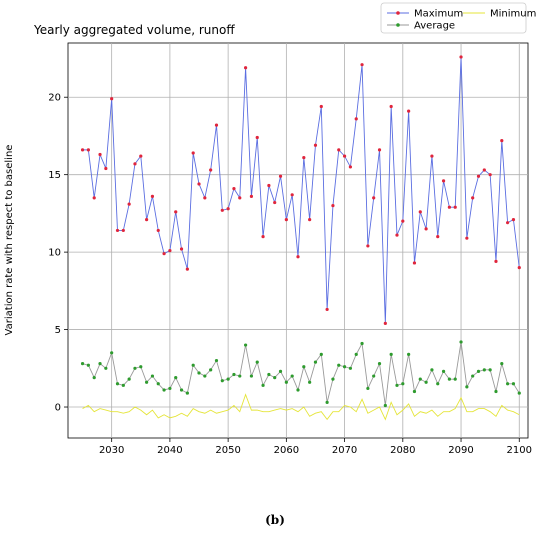 The image size is (550, 533). Describe the element at coordinates (398, 25) in the screenshot. I see `legend-marker-average` at that location.